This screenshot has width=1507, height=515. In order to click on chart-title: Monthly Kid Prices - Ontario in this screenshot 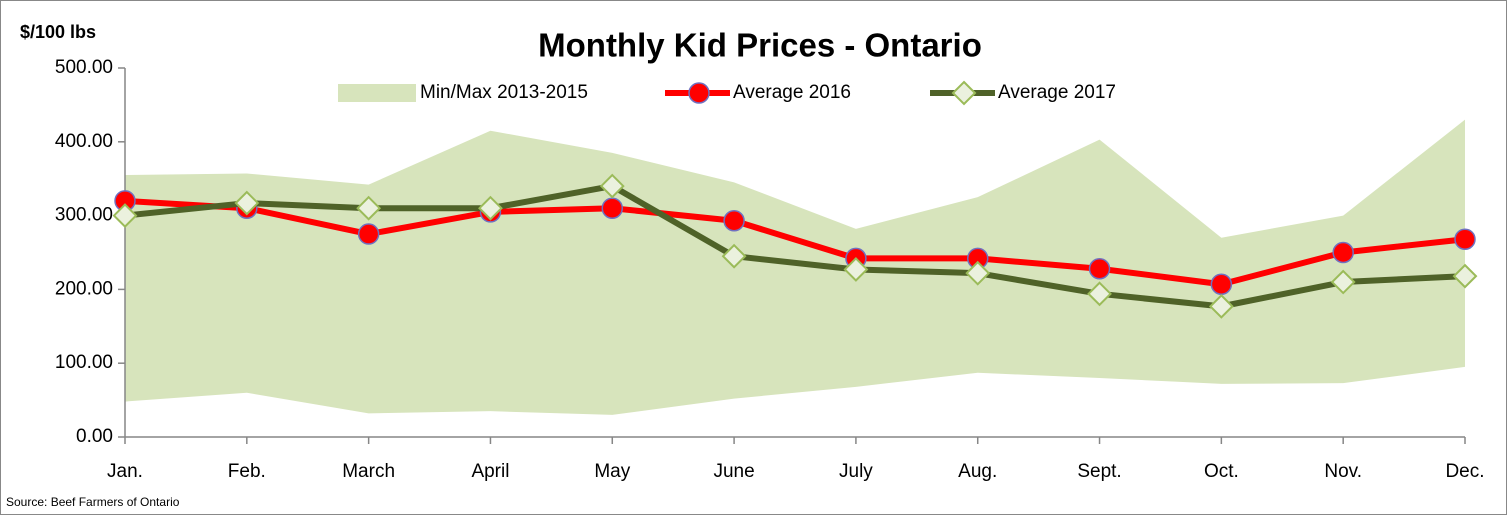, I will do `click(760, 45)`.